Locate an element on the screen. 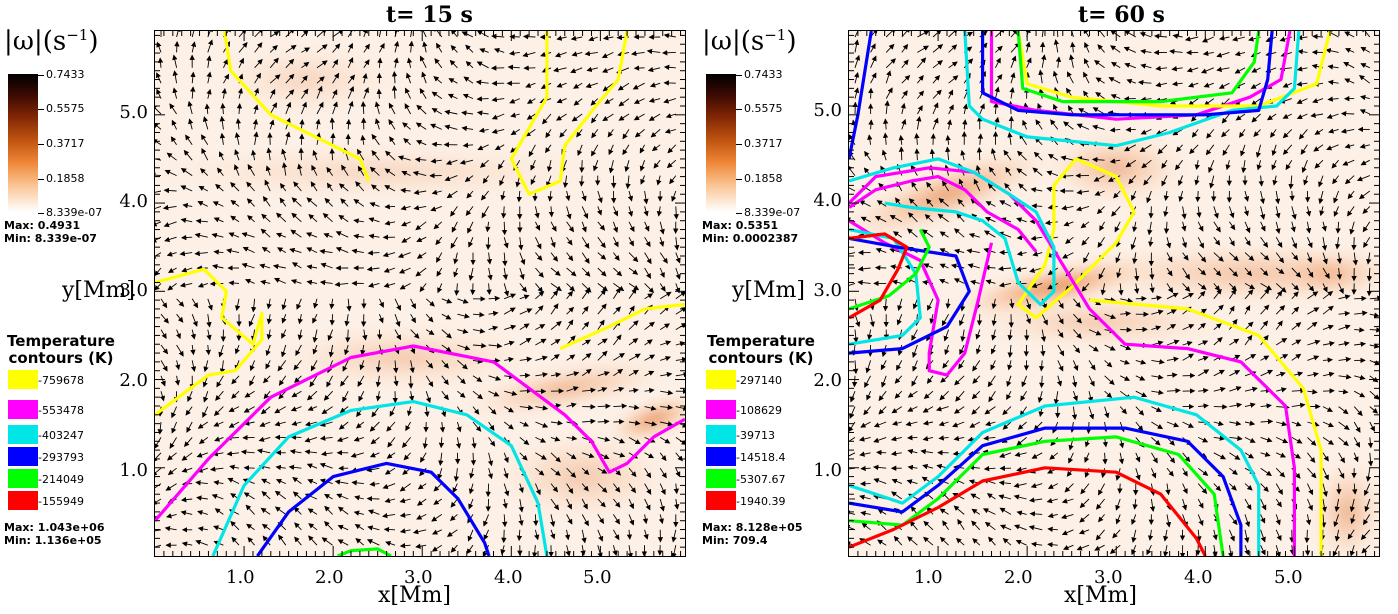 The width and height of the screenshot is (1398, 614). vorticity-patch is located at coordinates (646, 419).